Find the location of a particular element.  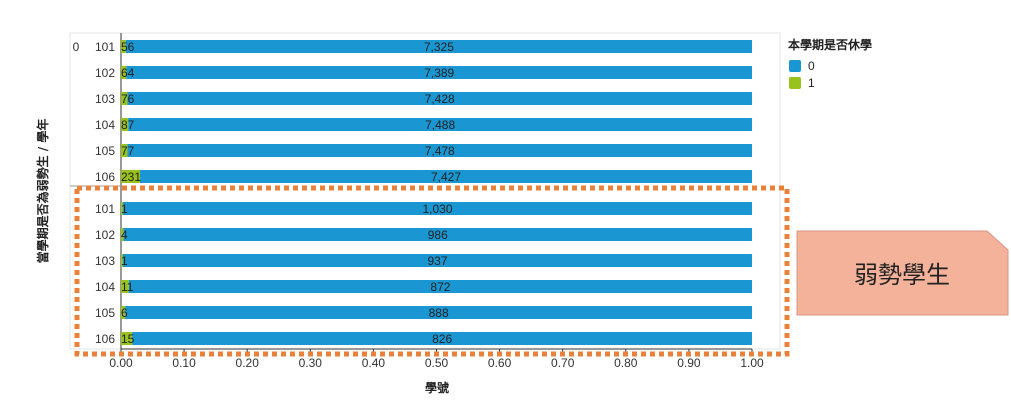

value-label-series0: 937 is located at coordinates (437, 261).